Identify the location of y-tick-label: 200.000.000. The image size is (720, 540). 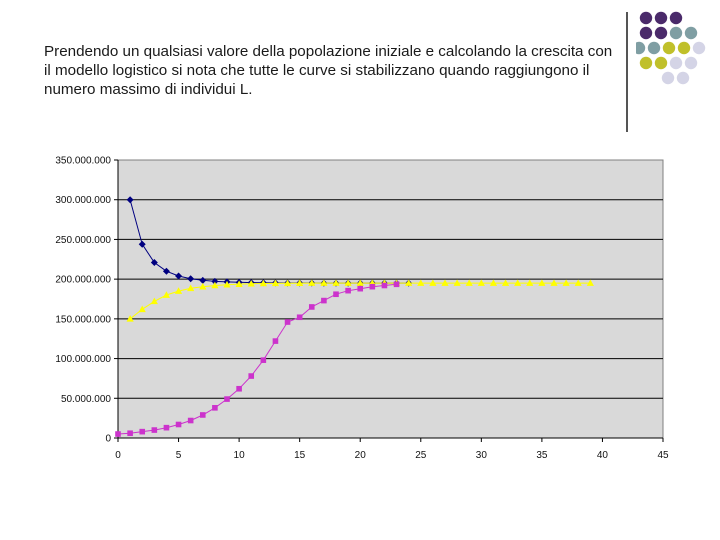
(83, 280).